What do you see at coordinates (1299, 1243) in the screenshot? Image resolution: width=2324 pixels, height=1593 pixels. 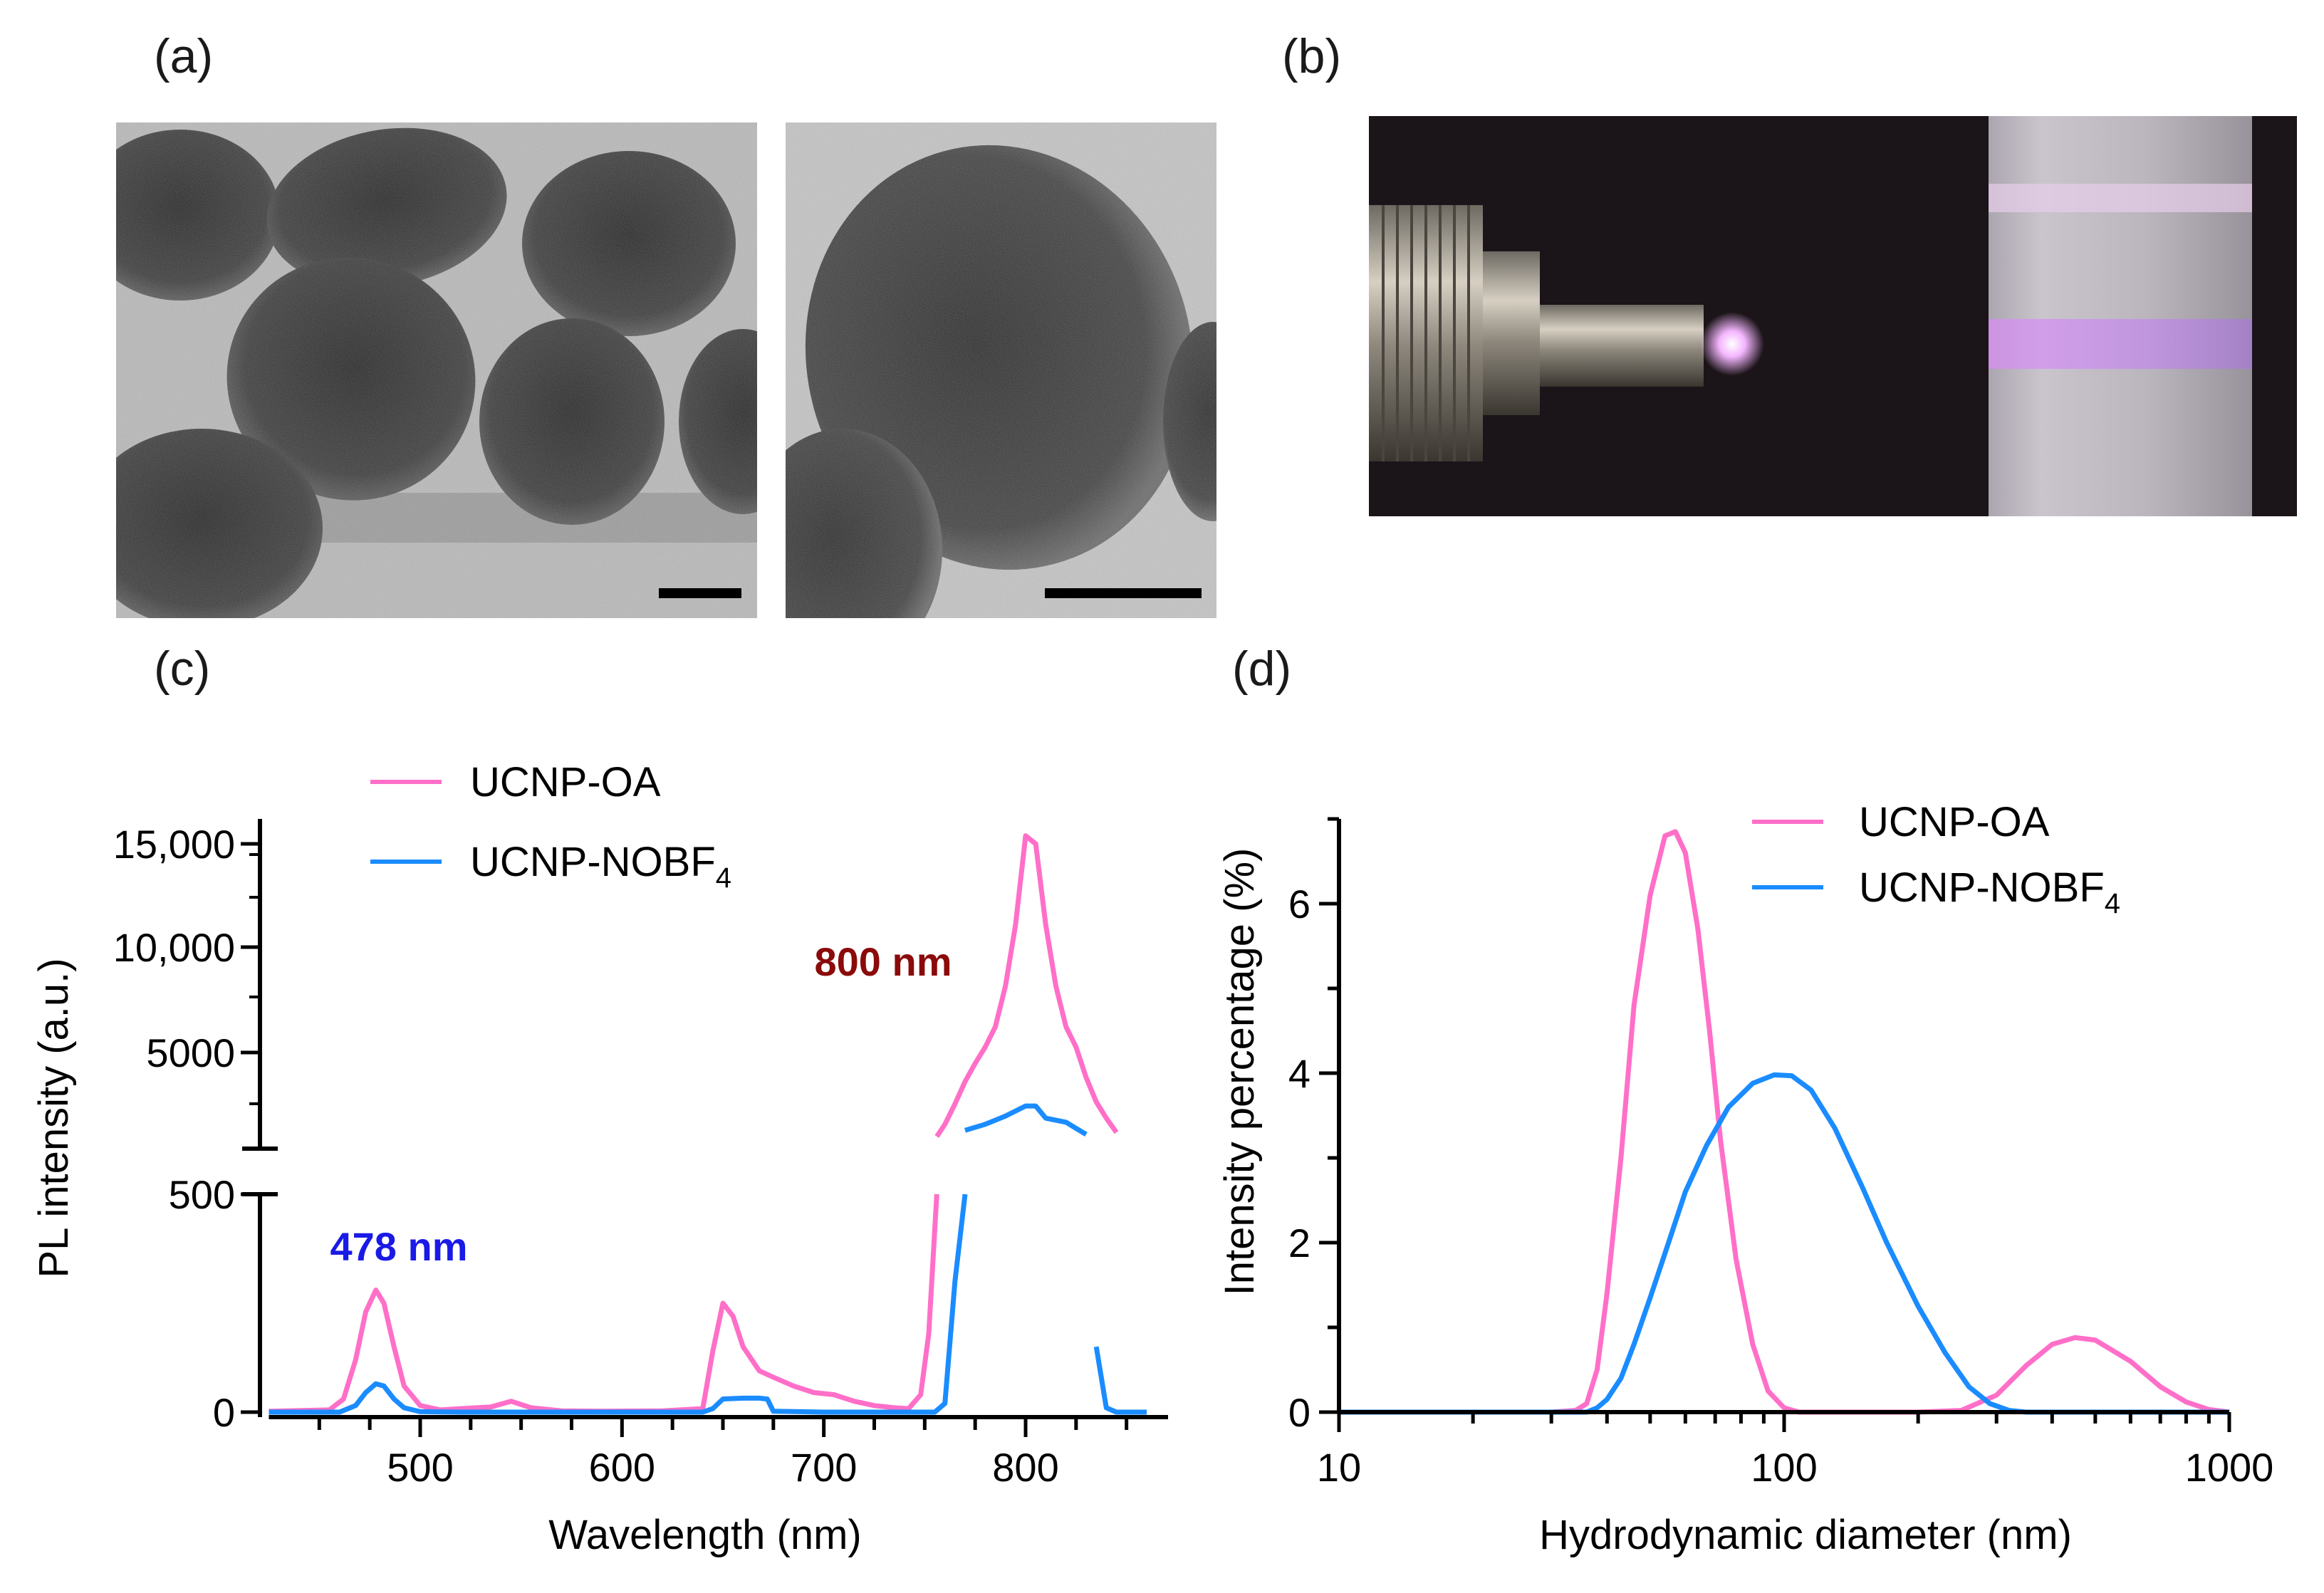 I see `y-tick-label-d: 2` at bounding box center [1299, 1243].